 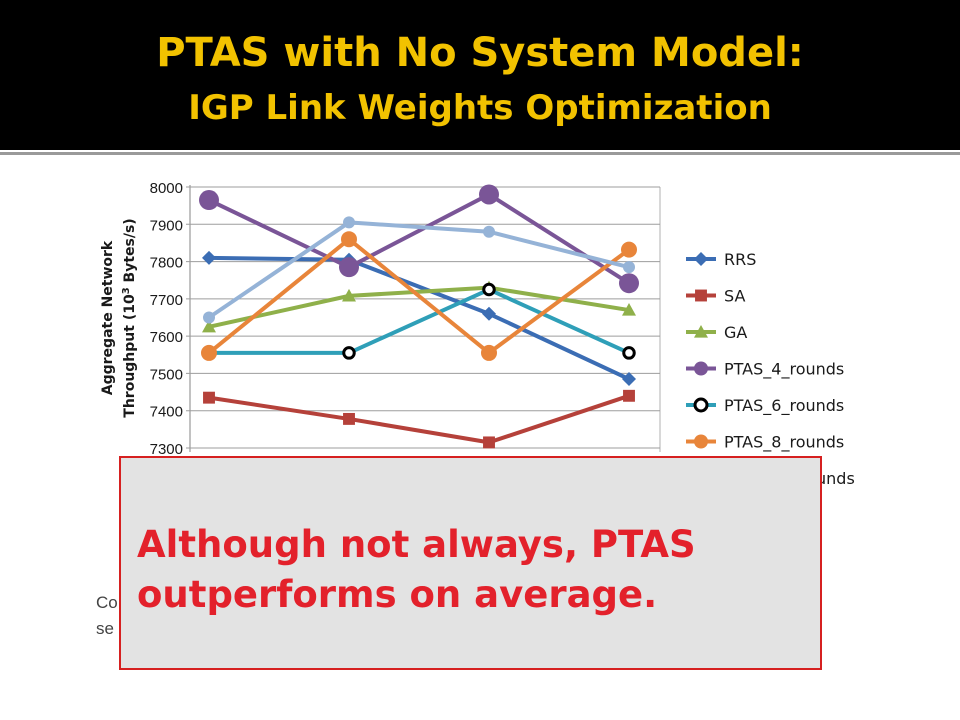 What do you see at coordinates (166, 374) in the screenshot?
I see `y-tick-label: 7500` at bounding box center [166, 374].